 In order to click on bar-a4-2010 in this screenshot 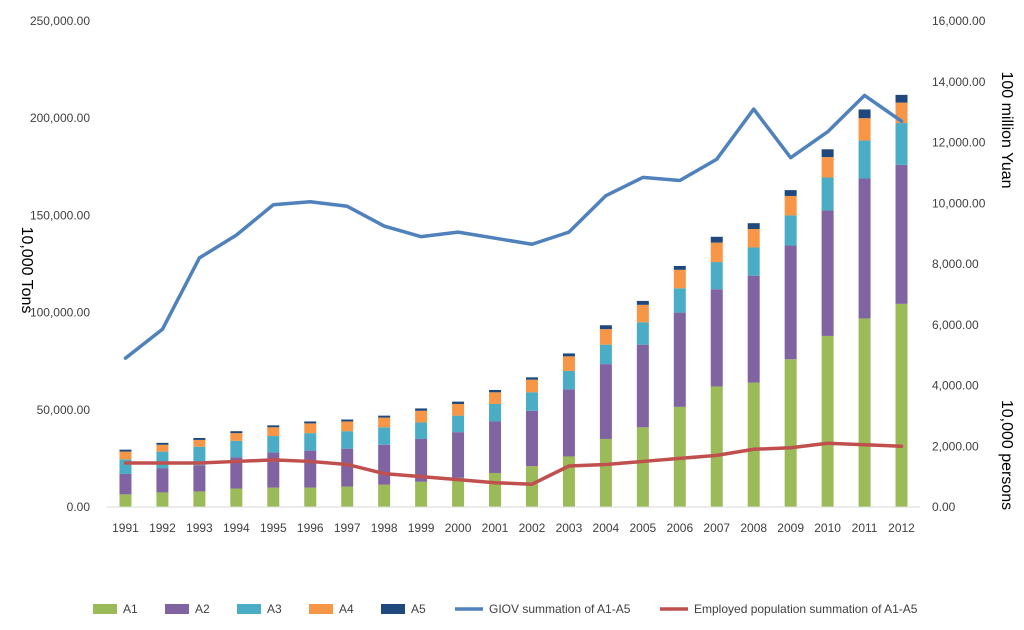, I will do `click(827, 167)`.